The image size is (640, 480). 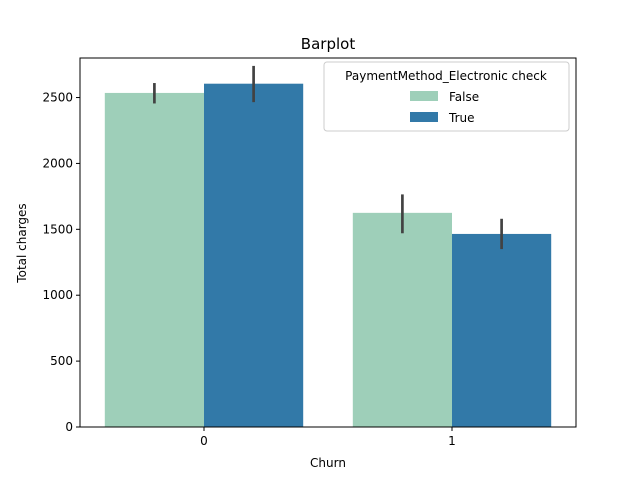 I want to click on x-axis-label: Churn, so click(x=328, y=463).